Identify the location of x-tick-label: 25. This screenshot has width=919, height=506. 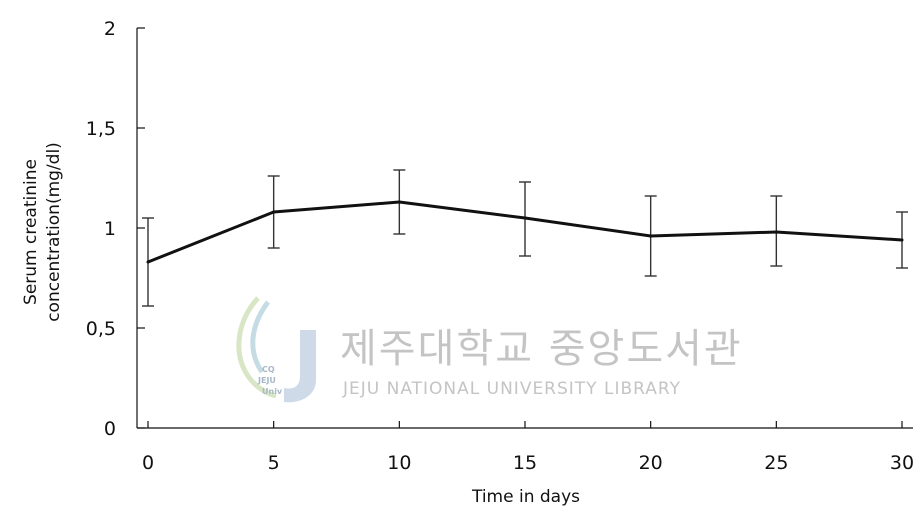
(776, 463).